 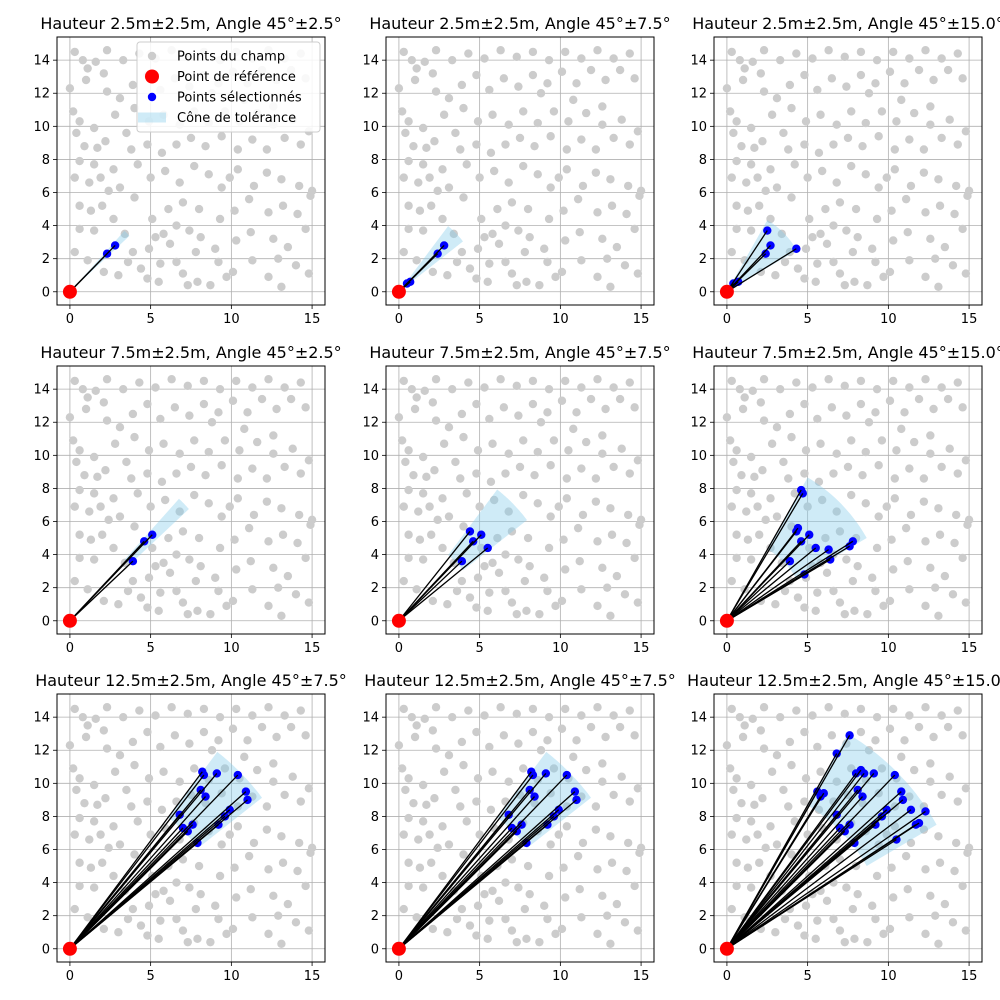 I want to click on y-tick-label: 2, so click(x=375, y=588).